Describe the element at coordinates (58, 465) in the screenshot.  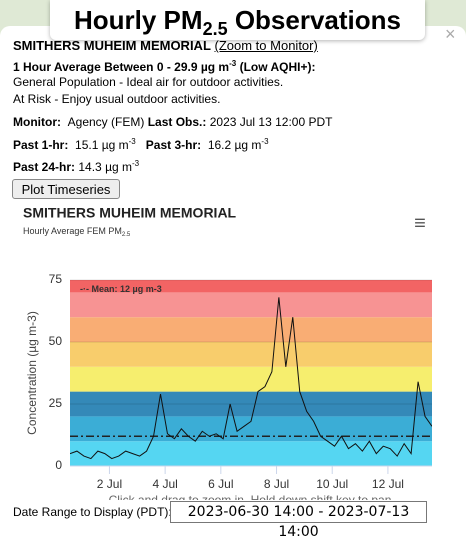
I see `y-tick-label: 0` at that location.